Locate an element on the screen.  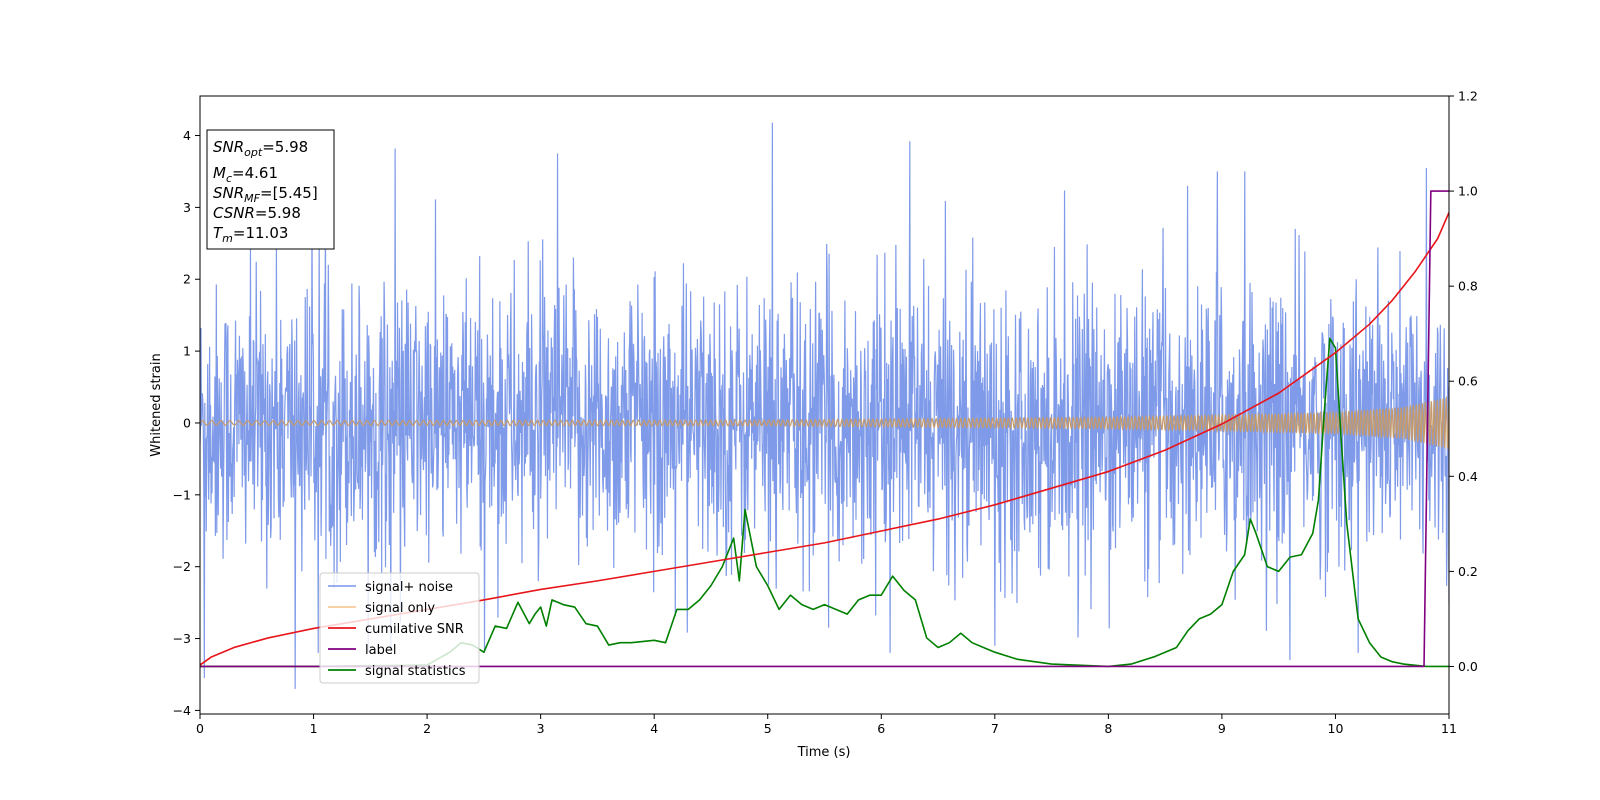
x-tick-label: 8 is located at coordinates (1108, 728).